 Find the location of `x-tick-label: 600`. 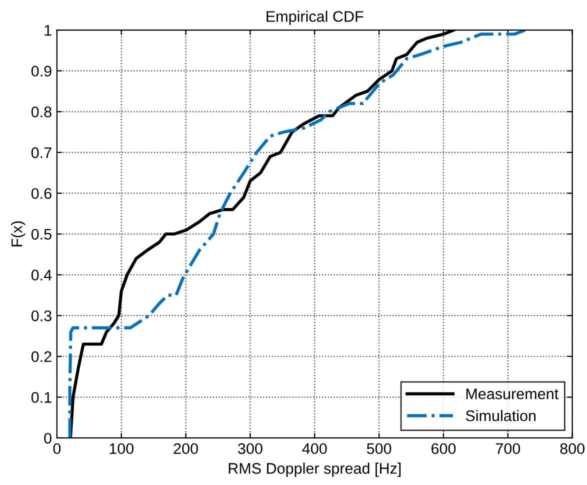

x-tick-label: 600 is located at coordinates (444, 448).